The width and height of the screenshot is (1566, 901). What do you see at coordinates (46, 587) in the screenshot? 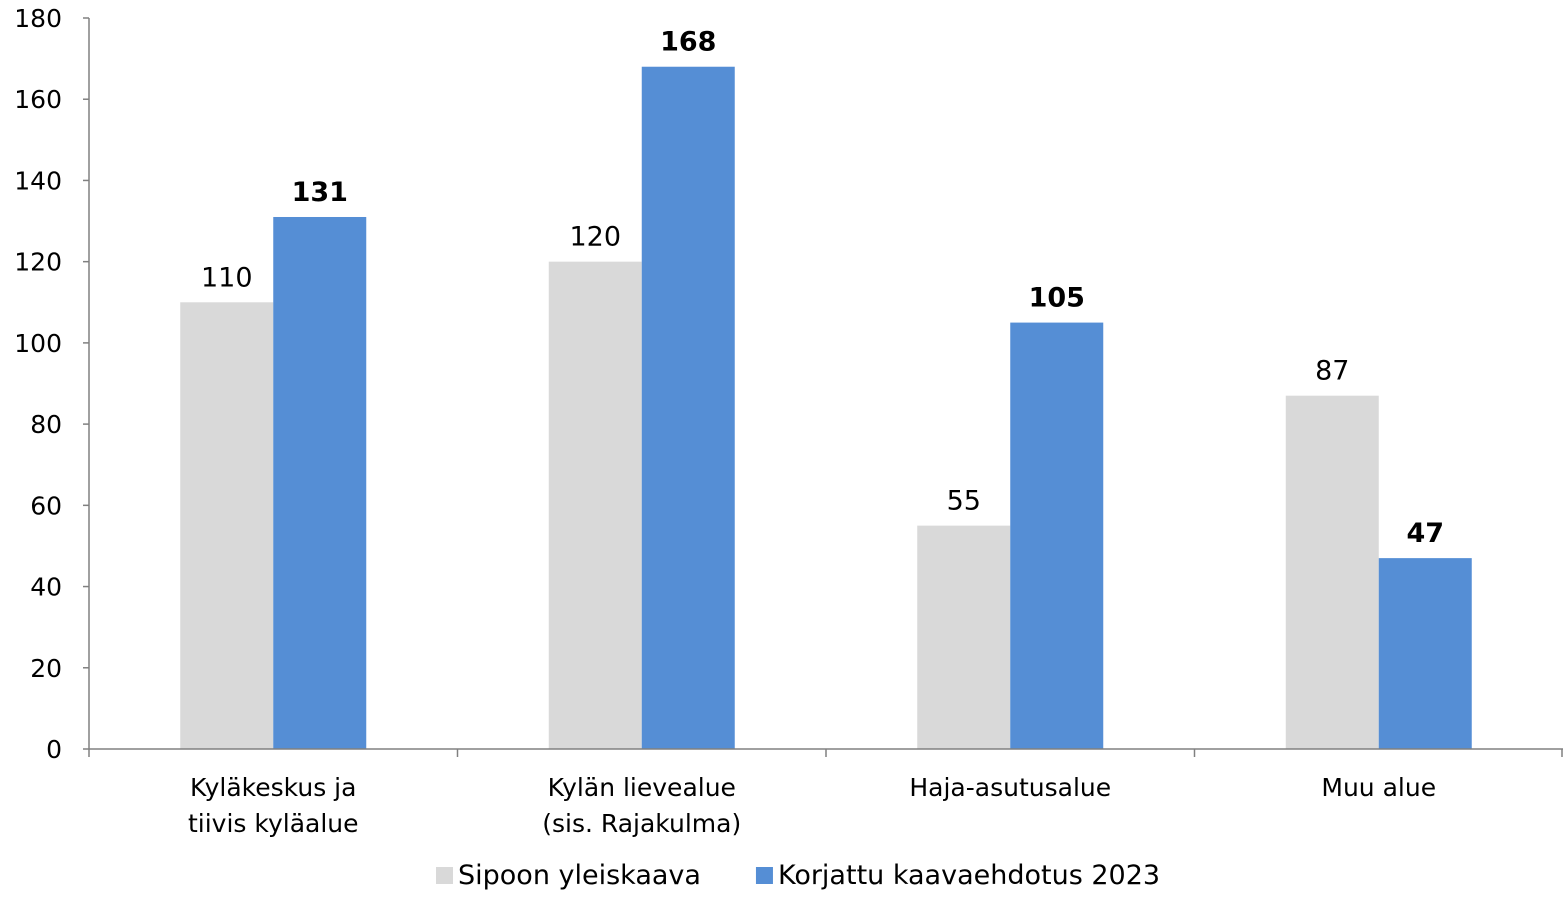
I see `y-tick-label: 40` at bounding box center [46, 587].